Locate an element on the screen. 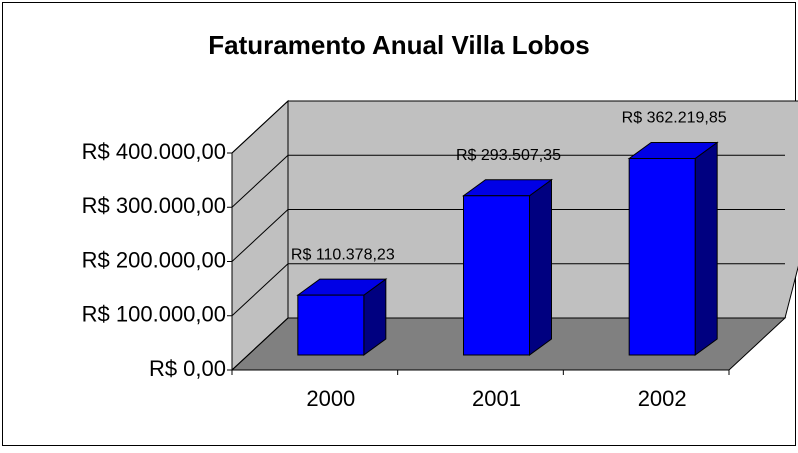 This screenshot has height=453, width=798. value-label: R$ 110.378,23 is located at coordinates (343, 254).